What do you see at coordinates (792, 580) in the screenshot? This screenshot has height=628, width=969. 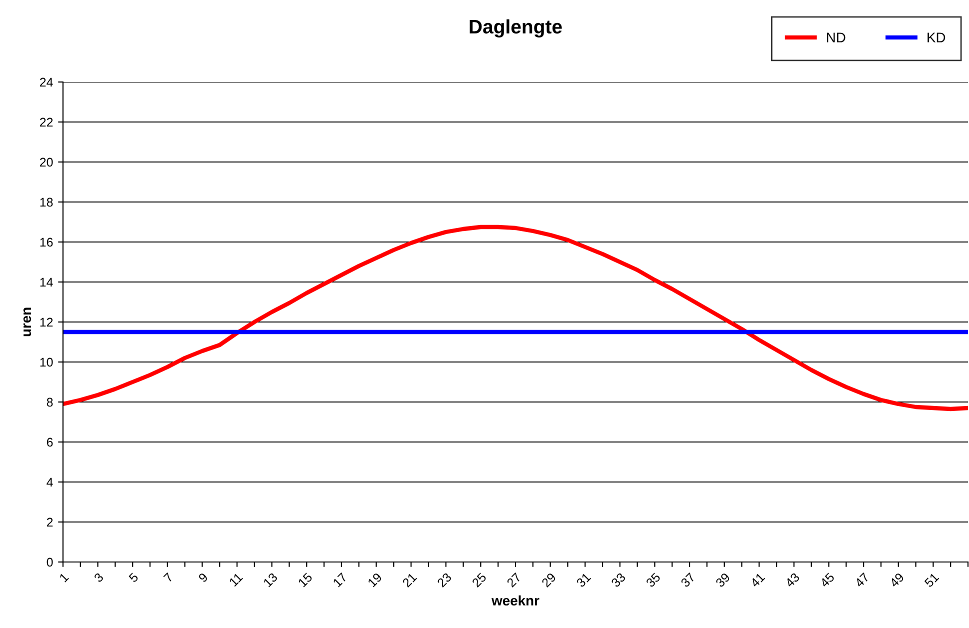 I see `x-tick-label: 43` at bounding box center [792, 580].